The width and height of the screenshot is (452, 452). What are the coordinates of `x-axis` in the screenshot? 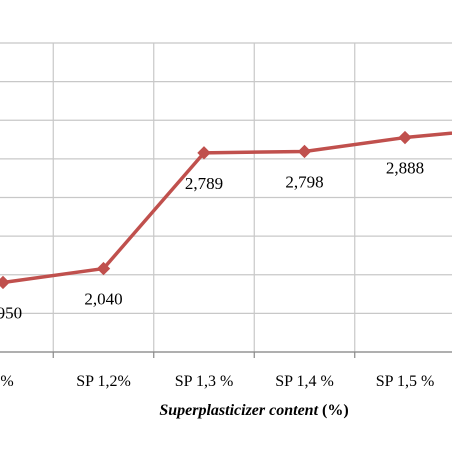 It's located at (226, 354).